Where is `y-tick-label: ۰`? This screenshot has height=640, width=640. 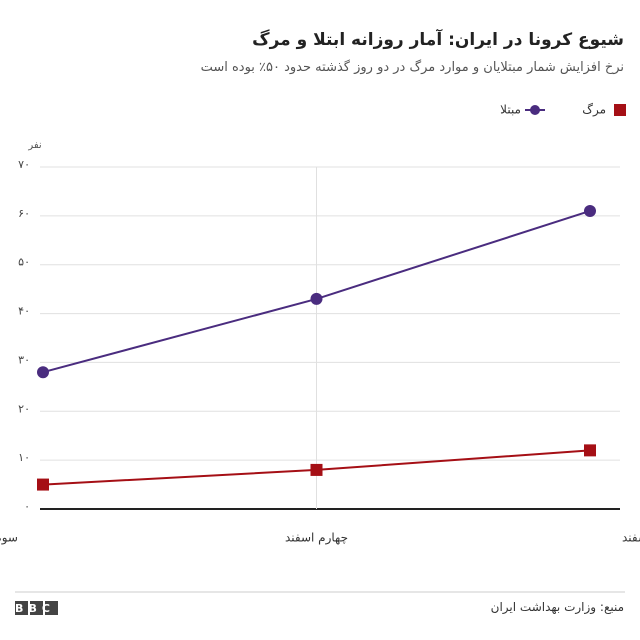 y-tick-label: ۰ is located at coordinates (27, 506).